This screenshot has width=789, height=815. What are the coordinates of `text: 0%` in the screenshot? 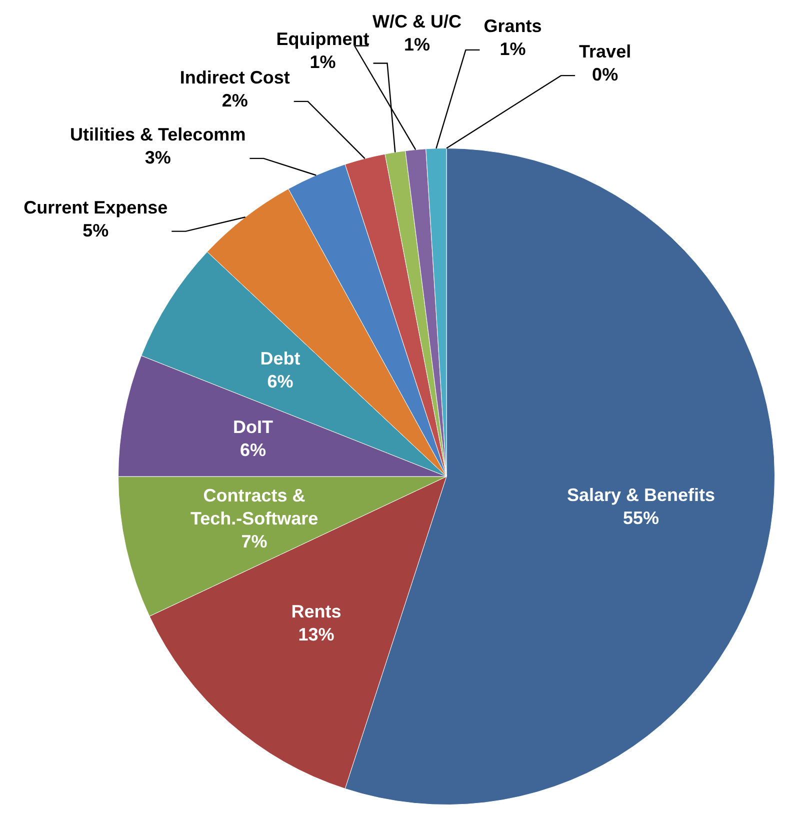 It's located at (605, 74).